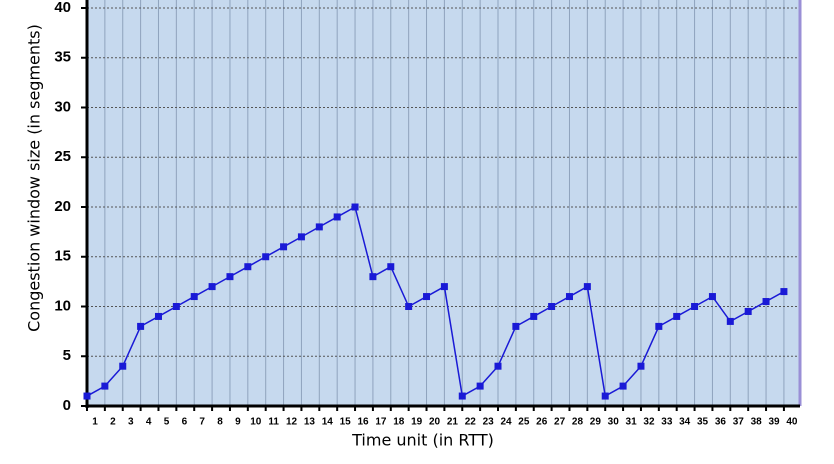 This screenshot has width=834, height=464. Describe the element at coordinates (560, 422) in the screenshot. I see `x-tick-label: 27` at that location.